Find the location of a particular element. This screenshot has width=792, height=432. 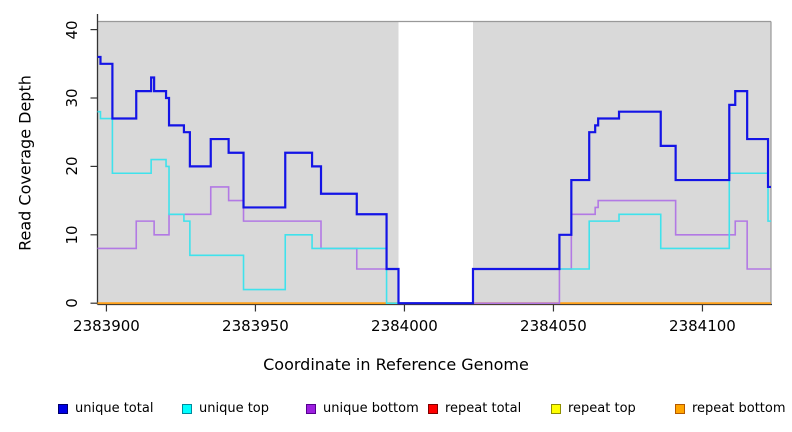

legend-label: unique top is located at coordinates (234, 408).